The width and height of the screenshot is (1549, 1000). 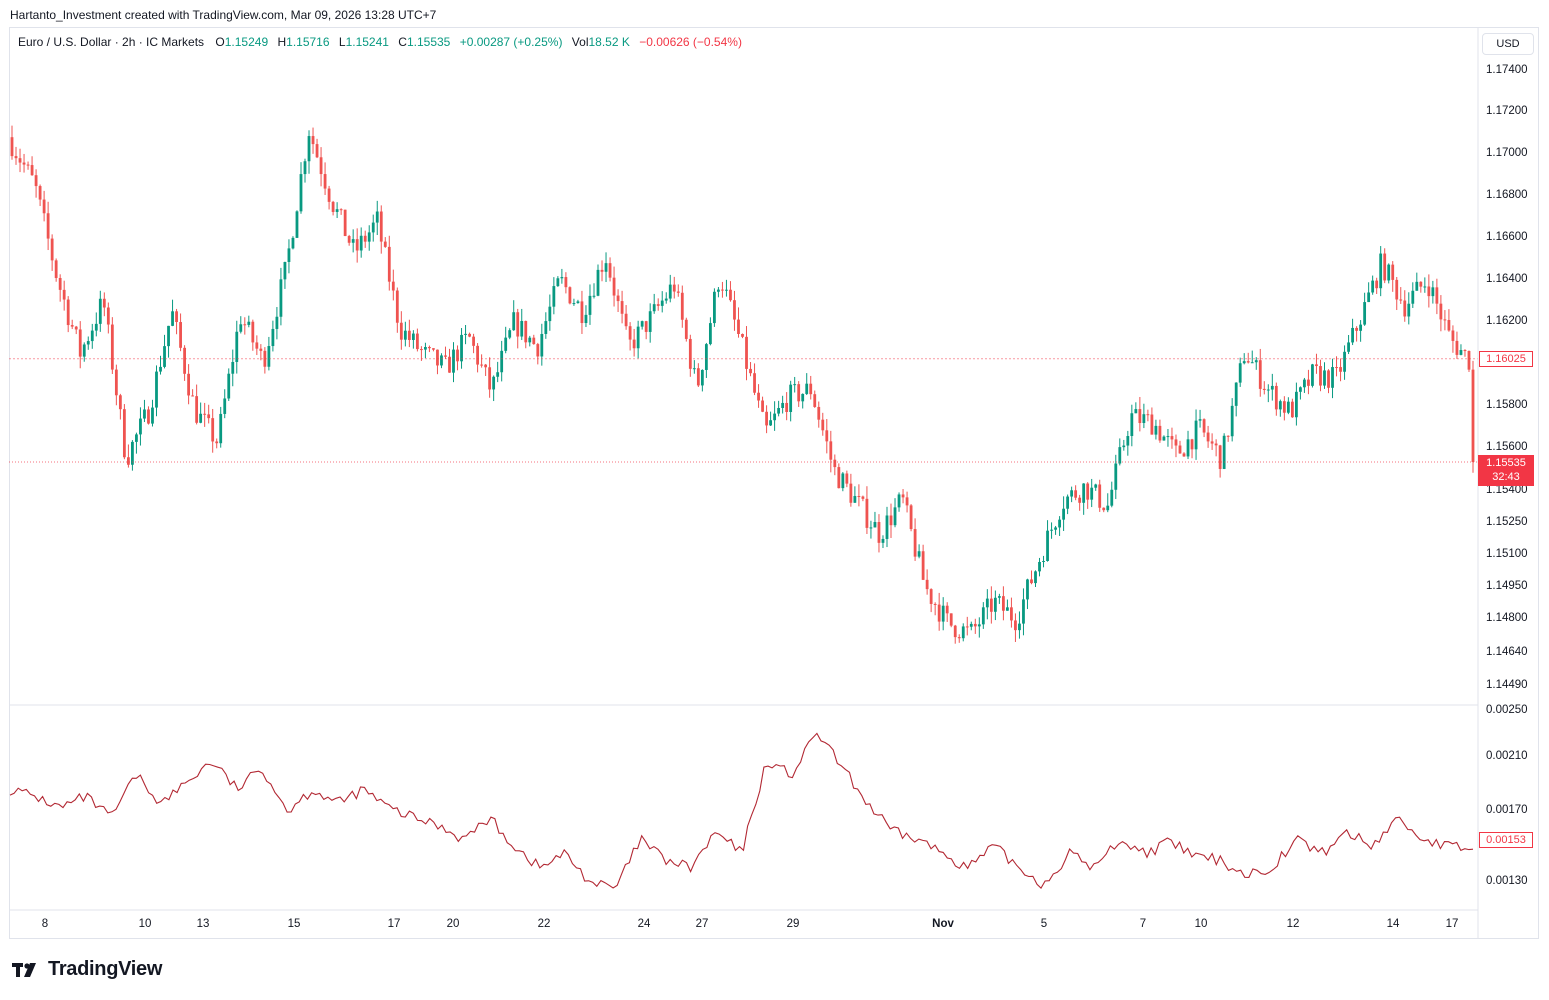 What do you see at coordinates (1044, 924) in the screenshot?
I see `time-tick-label: 5` at bounding box center [1044, 924].